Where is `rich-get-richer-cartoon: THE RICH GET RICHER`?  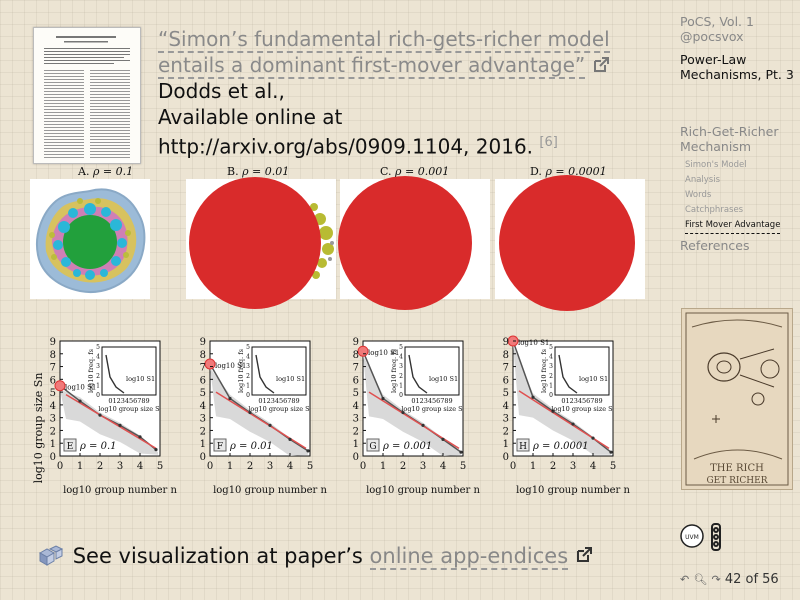
rich-get-richer-cartoon: THE RICH GET RICHER is located at coordinates (737, 399).